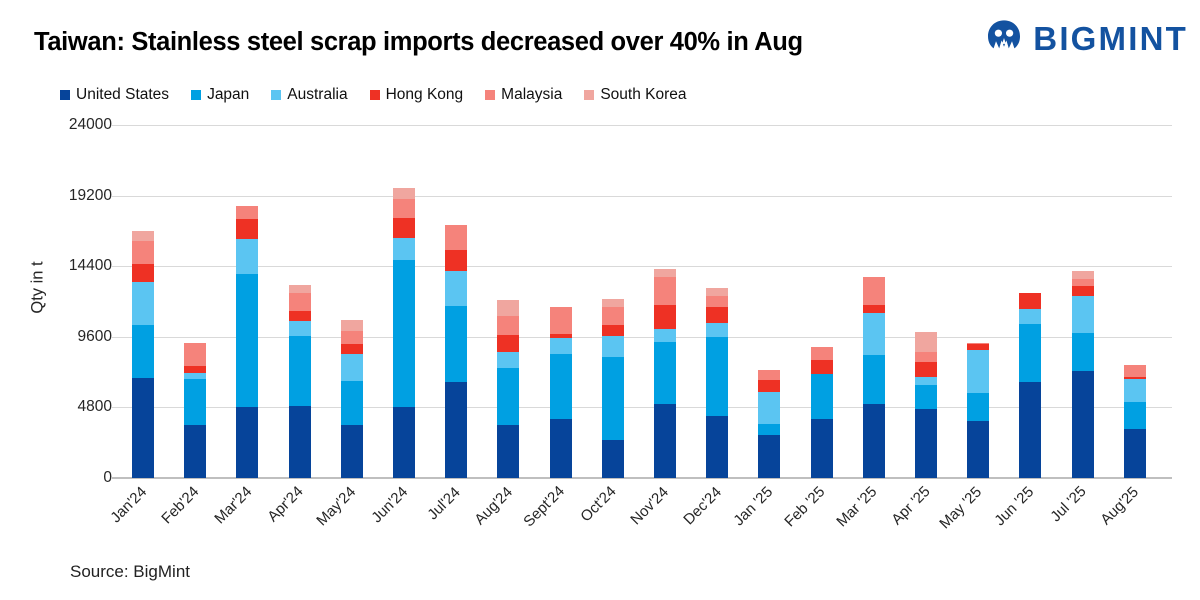 Image resolution: width=1200 pixels, height=600 pixels. Describe the element at coordinates (416, 95) in the screenshot. I see `legend-item: Hong Kong` at that location.